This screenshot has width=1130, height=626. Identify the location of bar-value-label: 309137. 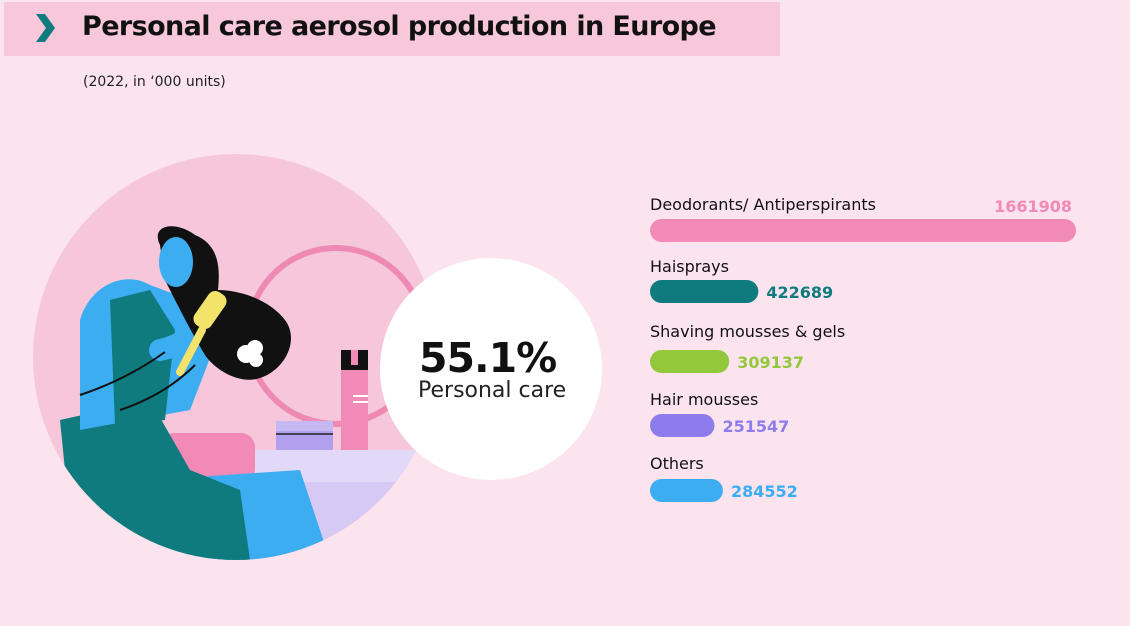
(770, 362).